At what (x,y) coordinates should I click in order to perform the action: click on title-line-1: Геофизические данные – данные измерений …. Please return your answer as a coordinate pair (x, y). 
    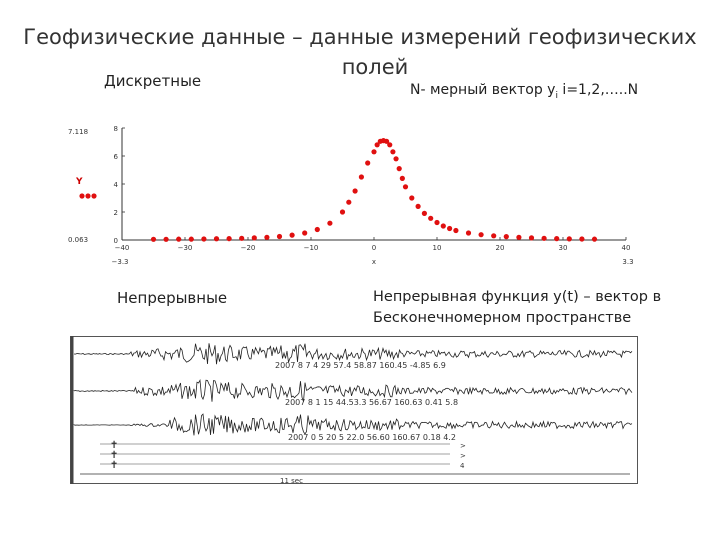
    Looking at the image, I should click on (360, 37).